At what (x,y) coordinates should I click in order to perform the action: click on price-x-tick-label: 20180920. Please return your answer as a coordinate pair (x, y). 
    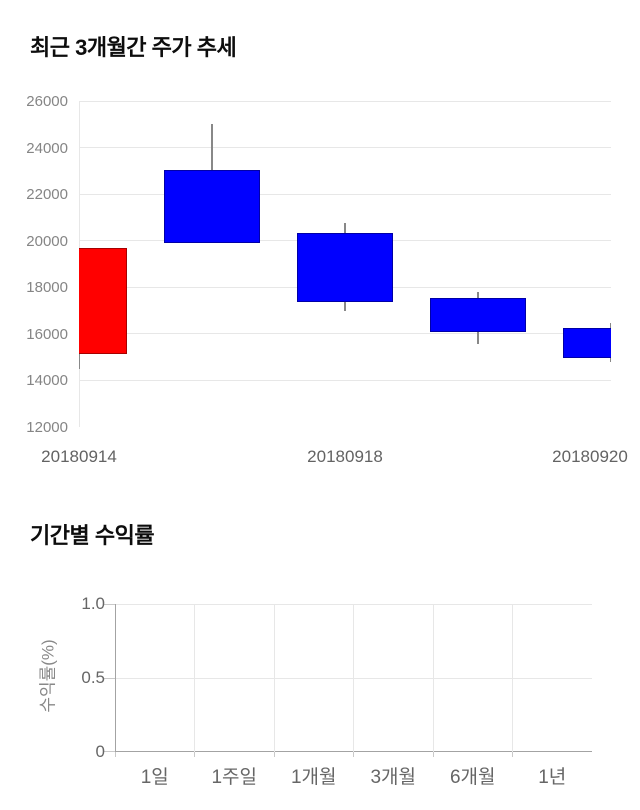
    Looking at the image, I should click on (590, 456).